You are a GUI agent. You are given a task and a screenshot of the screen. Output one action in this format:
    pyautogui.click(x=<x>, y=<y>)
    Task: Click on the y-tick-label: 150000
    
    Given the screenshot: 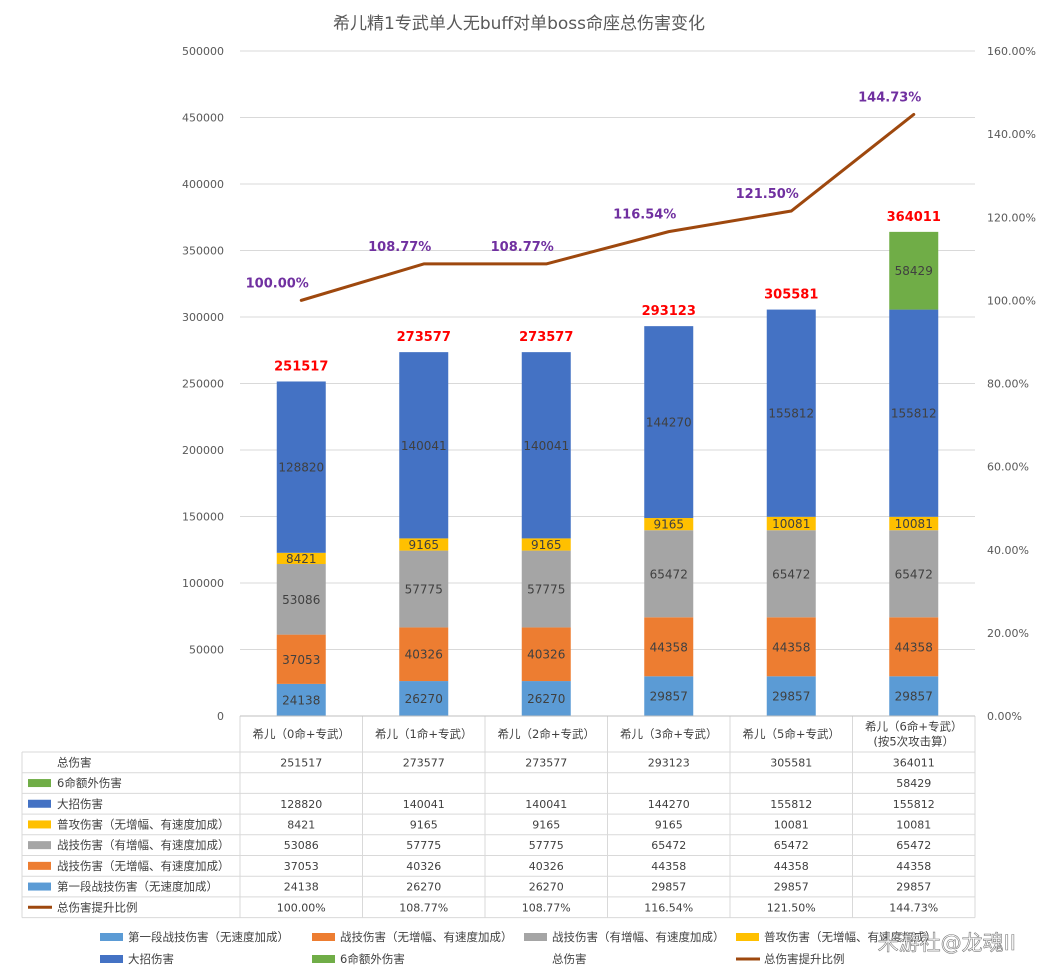 What is the action you would take?
    pyautogui.click(x=203, y=517)
    